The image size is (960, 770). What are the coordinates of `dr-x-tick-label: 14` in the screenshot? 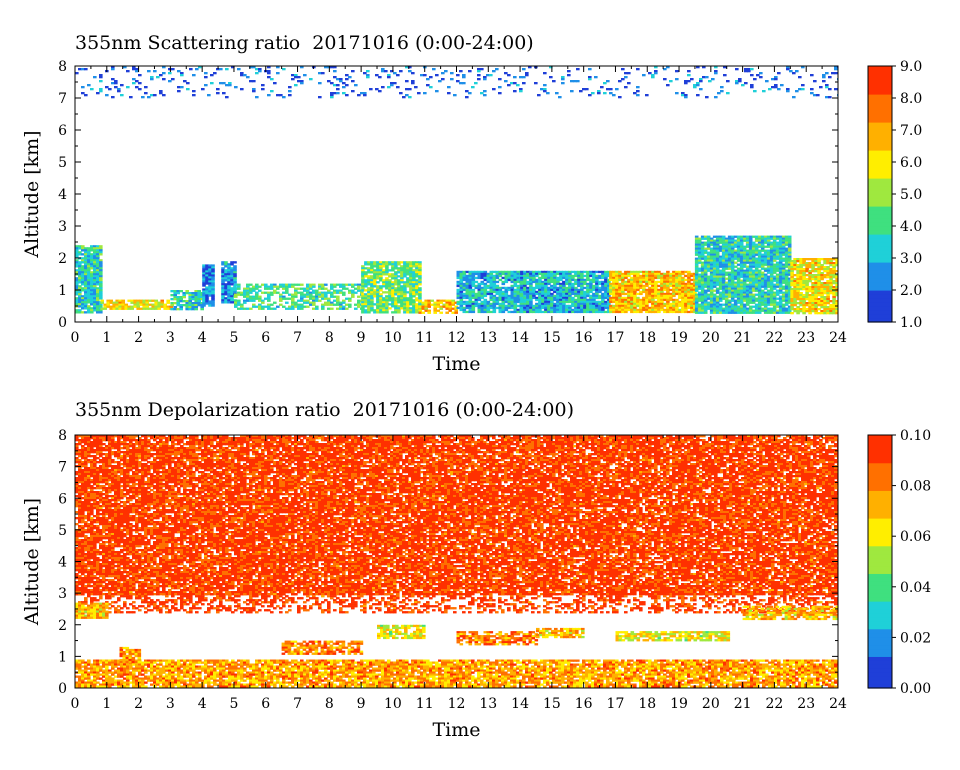 It's located at (520, 704).